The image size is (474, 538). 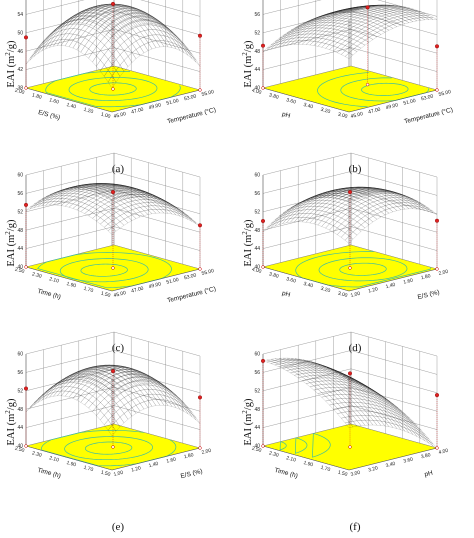 What do you see at coordinates (173, 102) in the screenshot?
I see `x-tick-label: 51.00` at bounding box center [173, 102].